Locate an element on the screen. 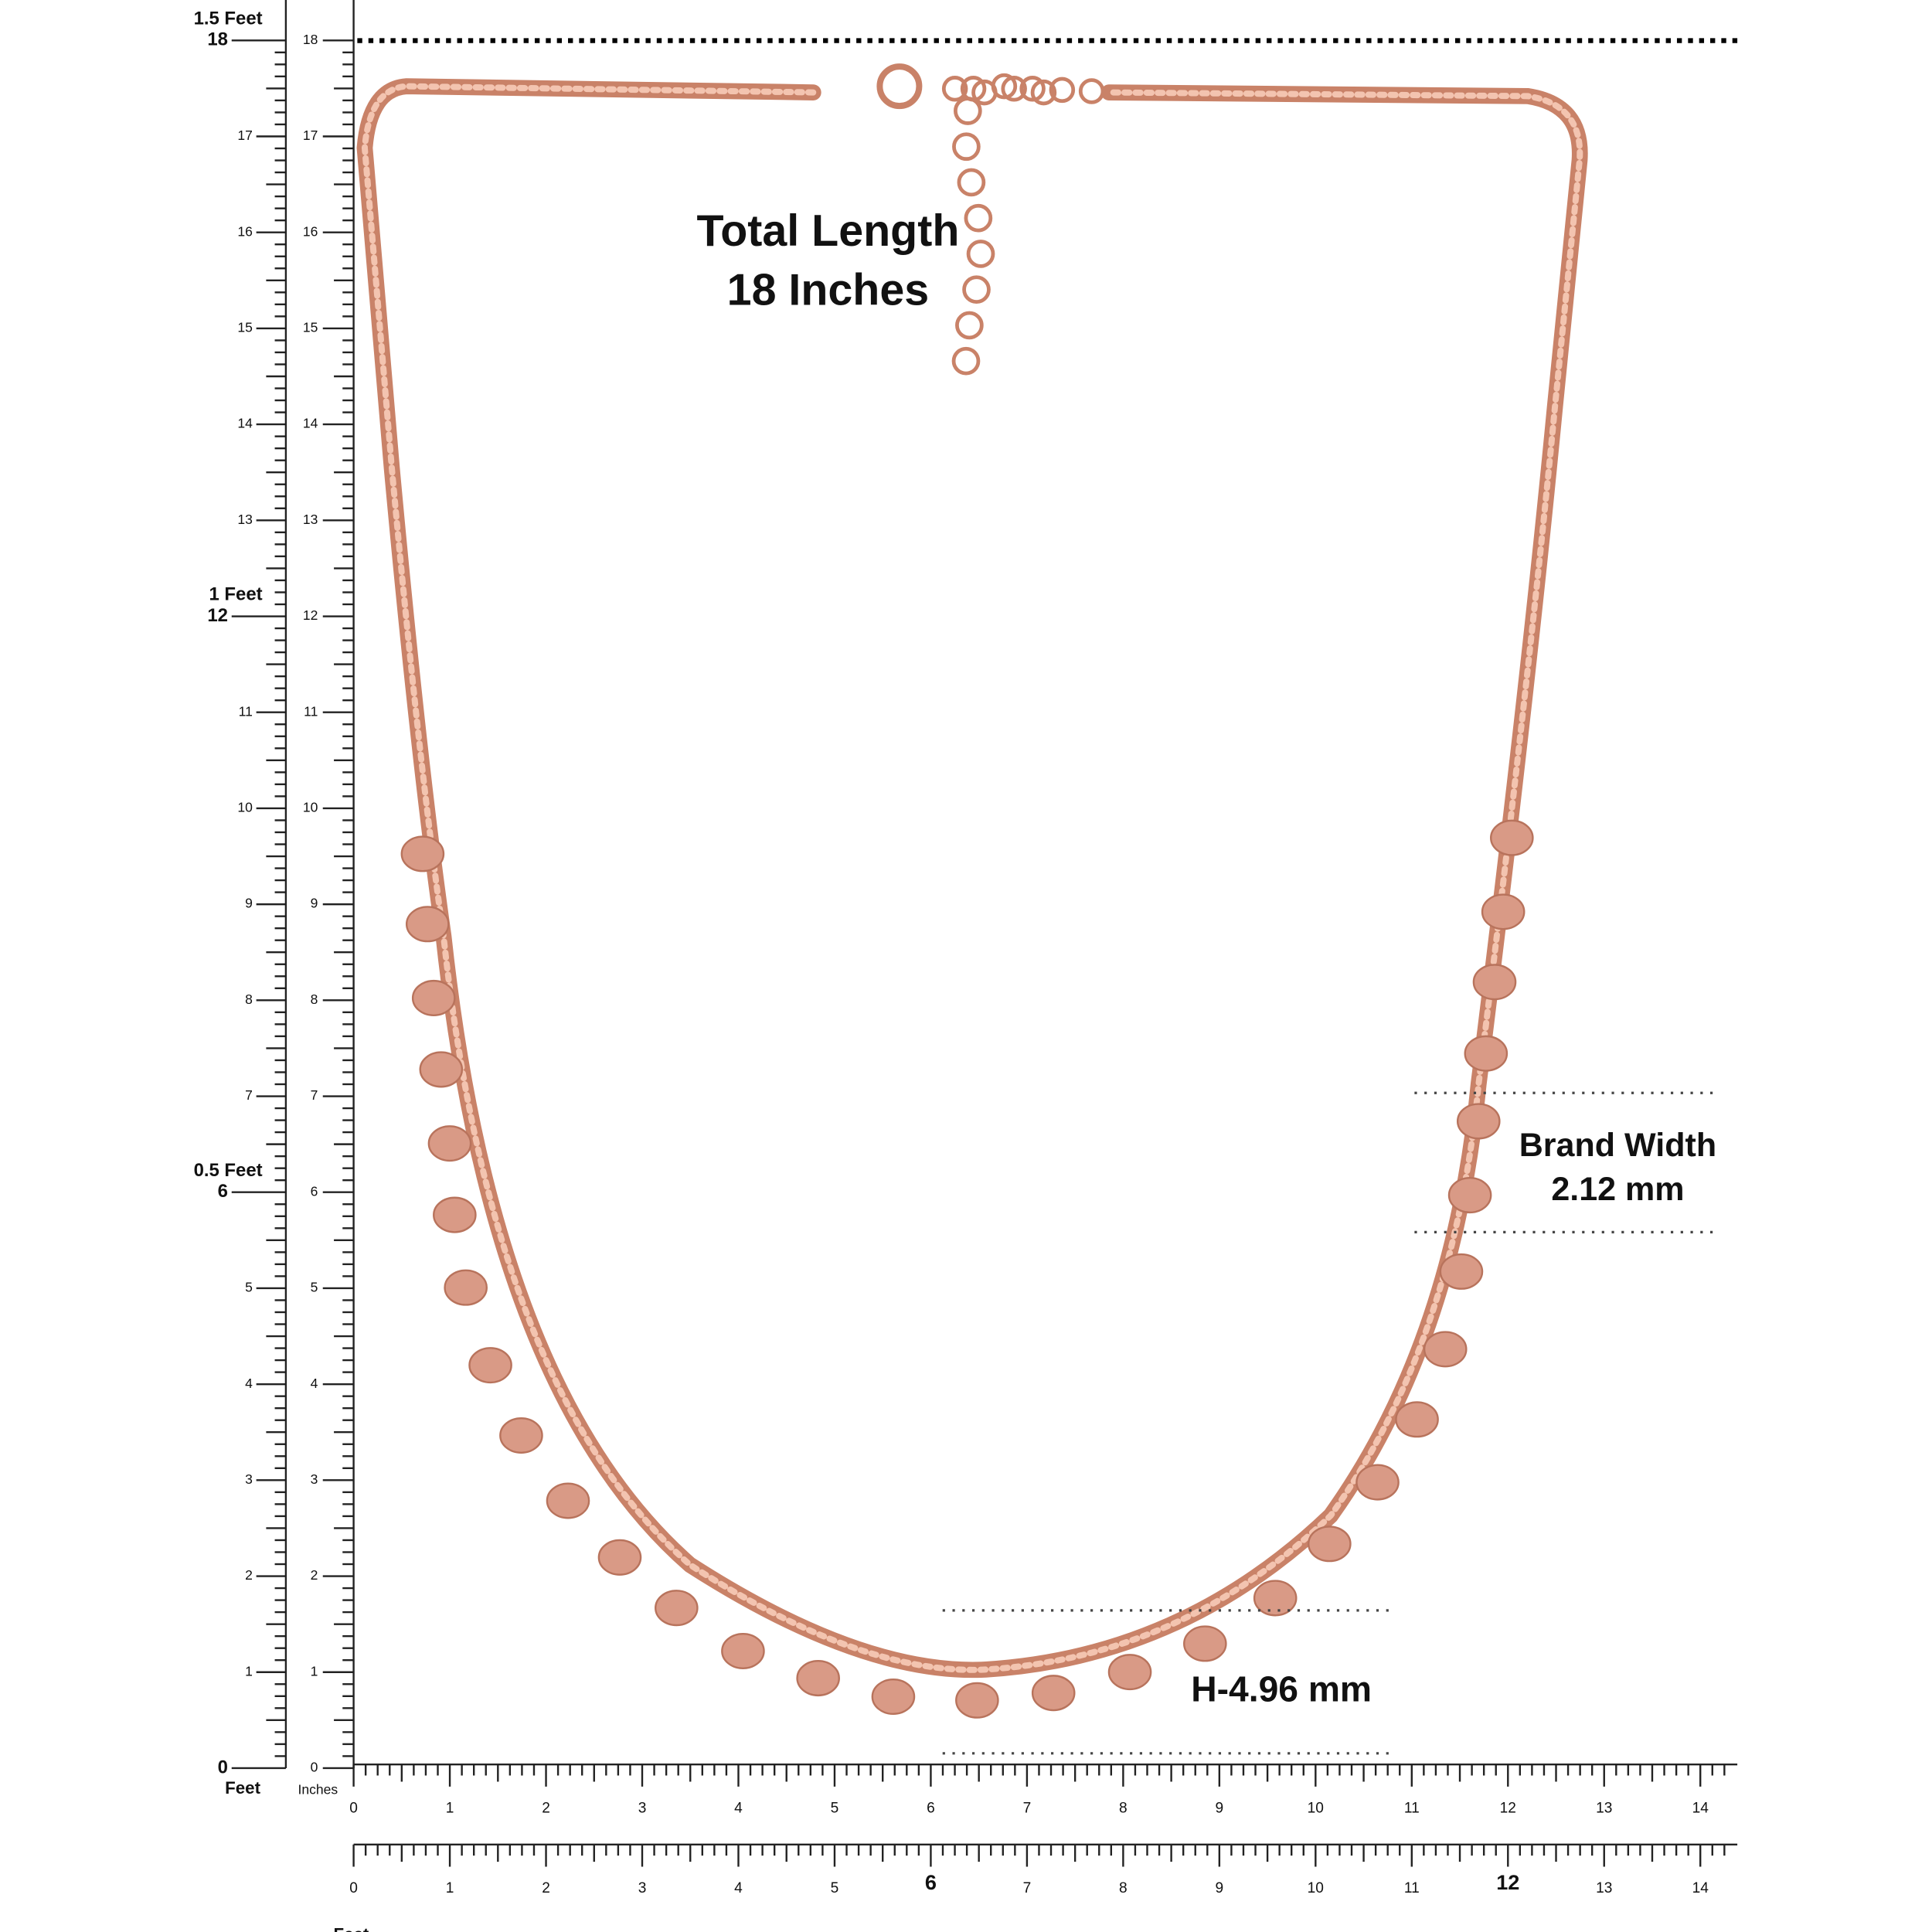 The height and width of the screenshot is (1932, 1932). annotation: Brand Width is located at coordinates (1617, 1145).